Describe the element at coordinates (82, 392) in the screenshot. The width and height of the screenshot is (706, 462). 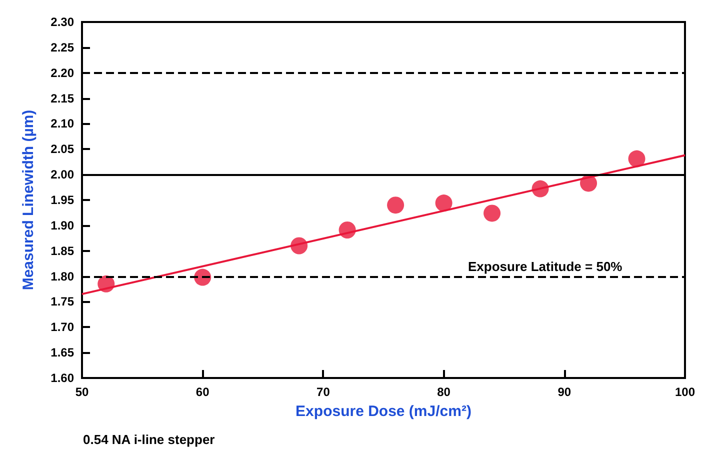
I see `x-tick-label: 50` at that location.